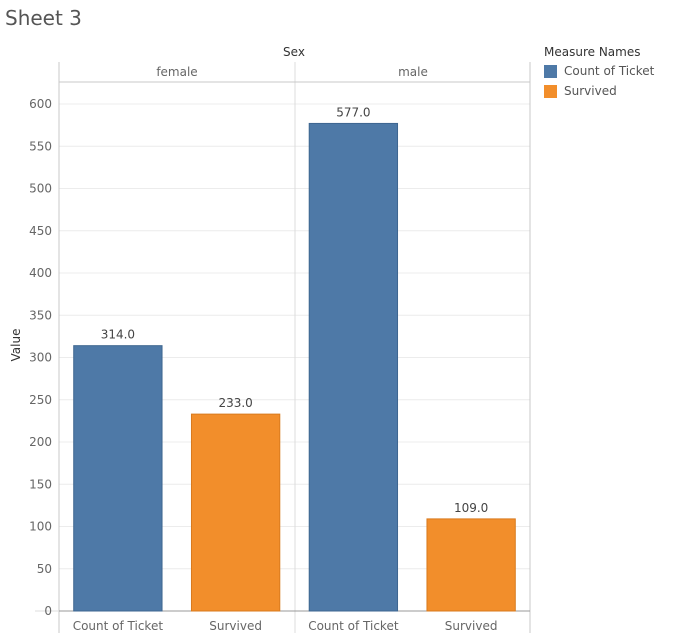 This screenshot has width=680, height=635. I want to click on y-tick-label: 550, so click(40, 146).